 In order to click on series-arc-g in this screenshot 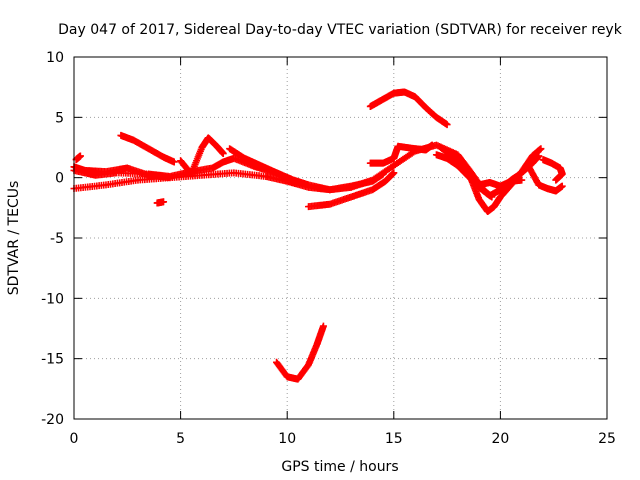, I will do `click(202, 156)`.